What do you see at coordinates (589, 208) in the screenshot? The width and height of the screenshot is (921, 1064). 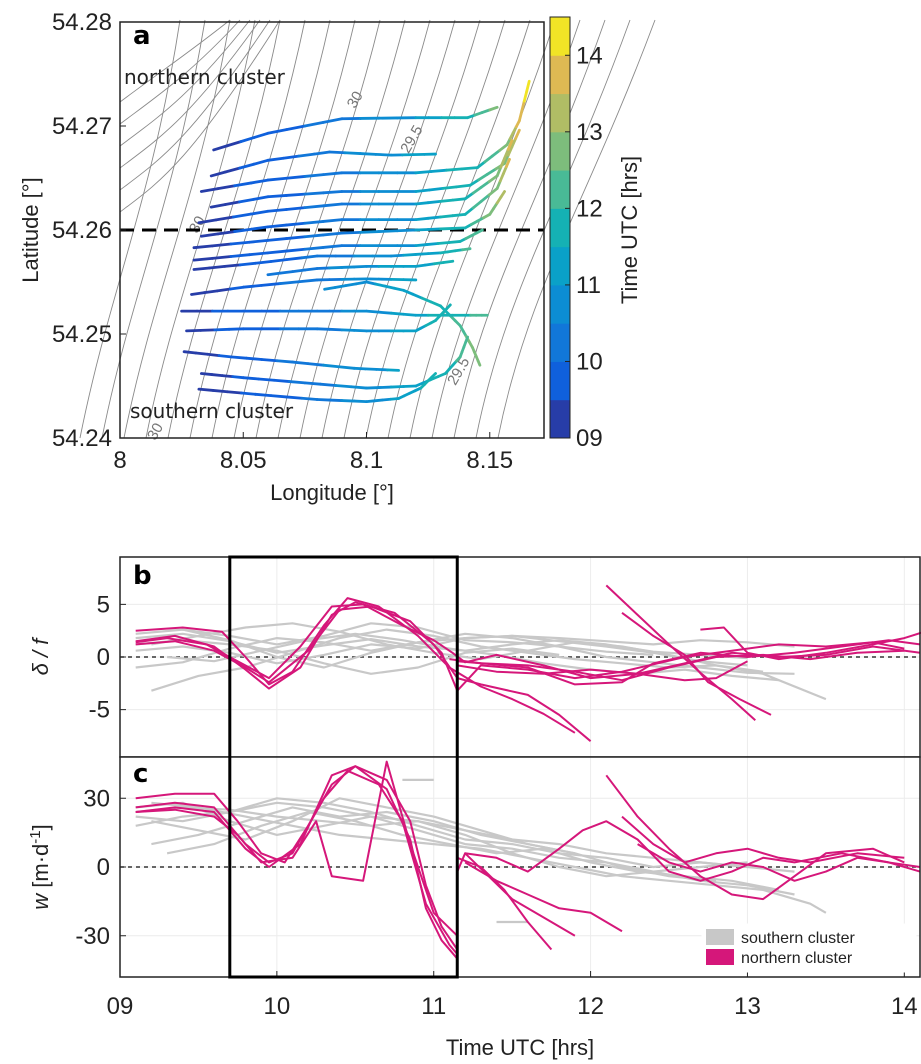 I see `colorbar-tick-label: 12` at bounding box center [589, 208].